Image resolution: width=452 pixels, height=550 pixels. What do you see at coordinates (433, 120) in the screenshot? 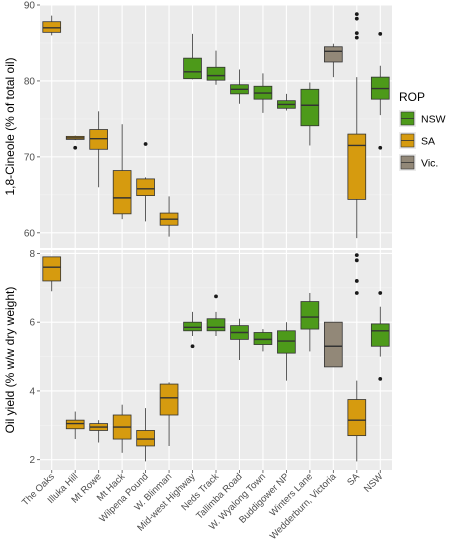
I see `legend-label-nsw: NSW` at bounding box center [433, 120].